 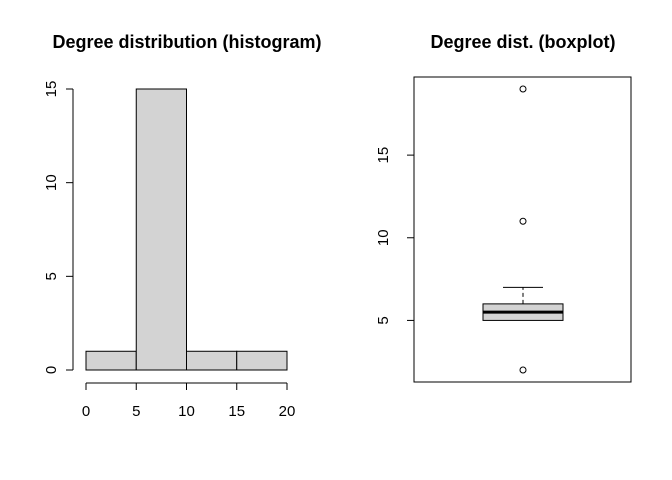 What do you see at coordinates (383, 237) in the screenshot?
I see `boxplot-y-tick-label-1: 10` at bounding box center [383, 237].